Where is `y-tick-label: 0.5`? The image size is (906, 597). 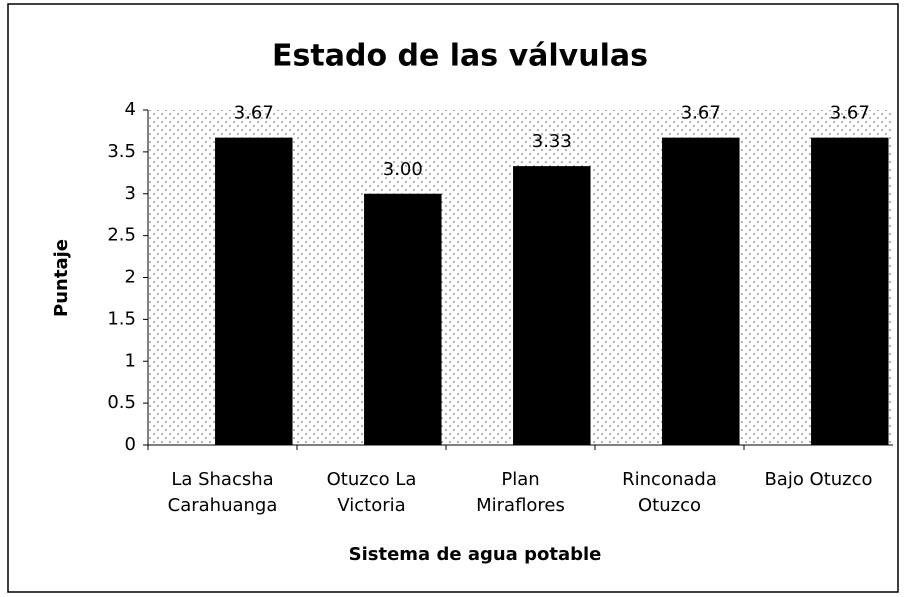 y-tick-label: 0.5 is located at coordinates (121, 402).